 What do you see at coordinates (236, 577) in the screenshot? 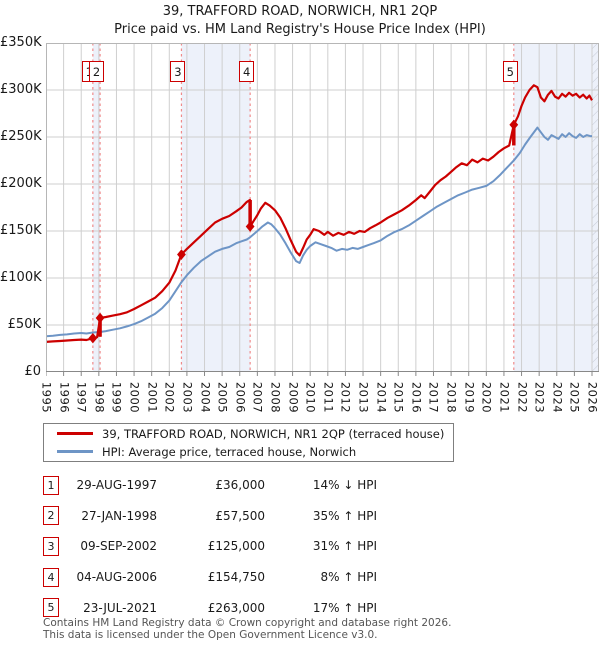
I see `sale-price: £154,750` at bounding box center [236, 577].